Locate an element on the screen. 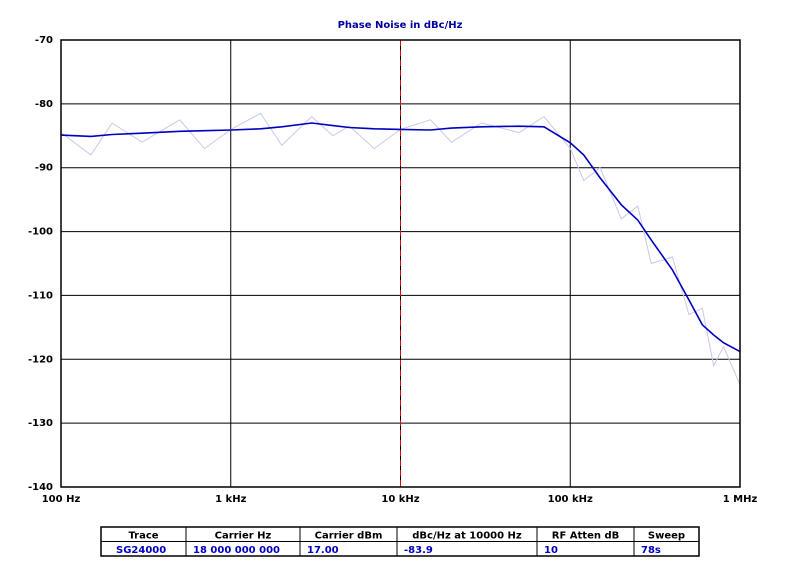 The height and width of the screenshot is (580, 800). x-tick-label: 1 kHz is located at coordinates (230, 499).